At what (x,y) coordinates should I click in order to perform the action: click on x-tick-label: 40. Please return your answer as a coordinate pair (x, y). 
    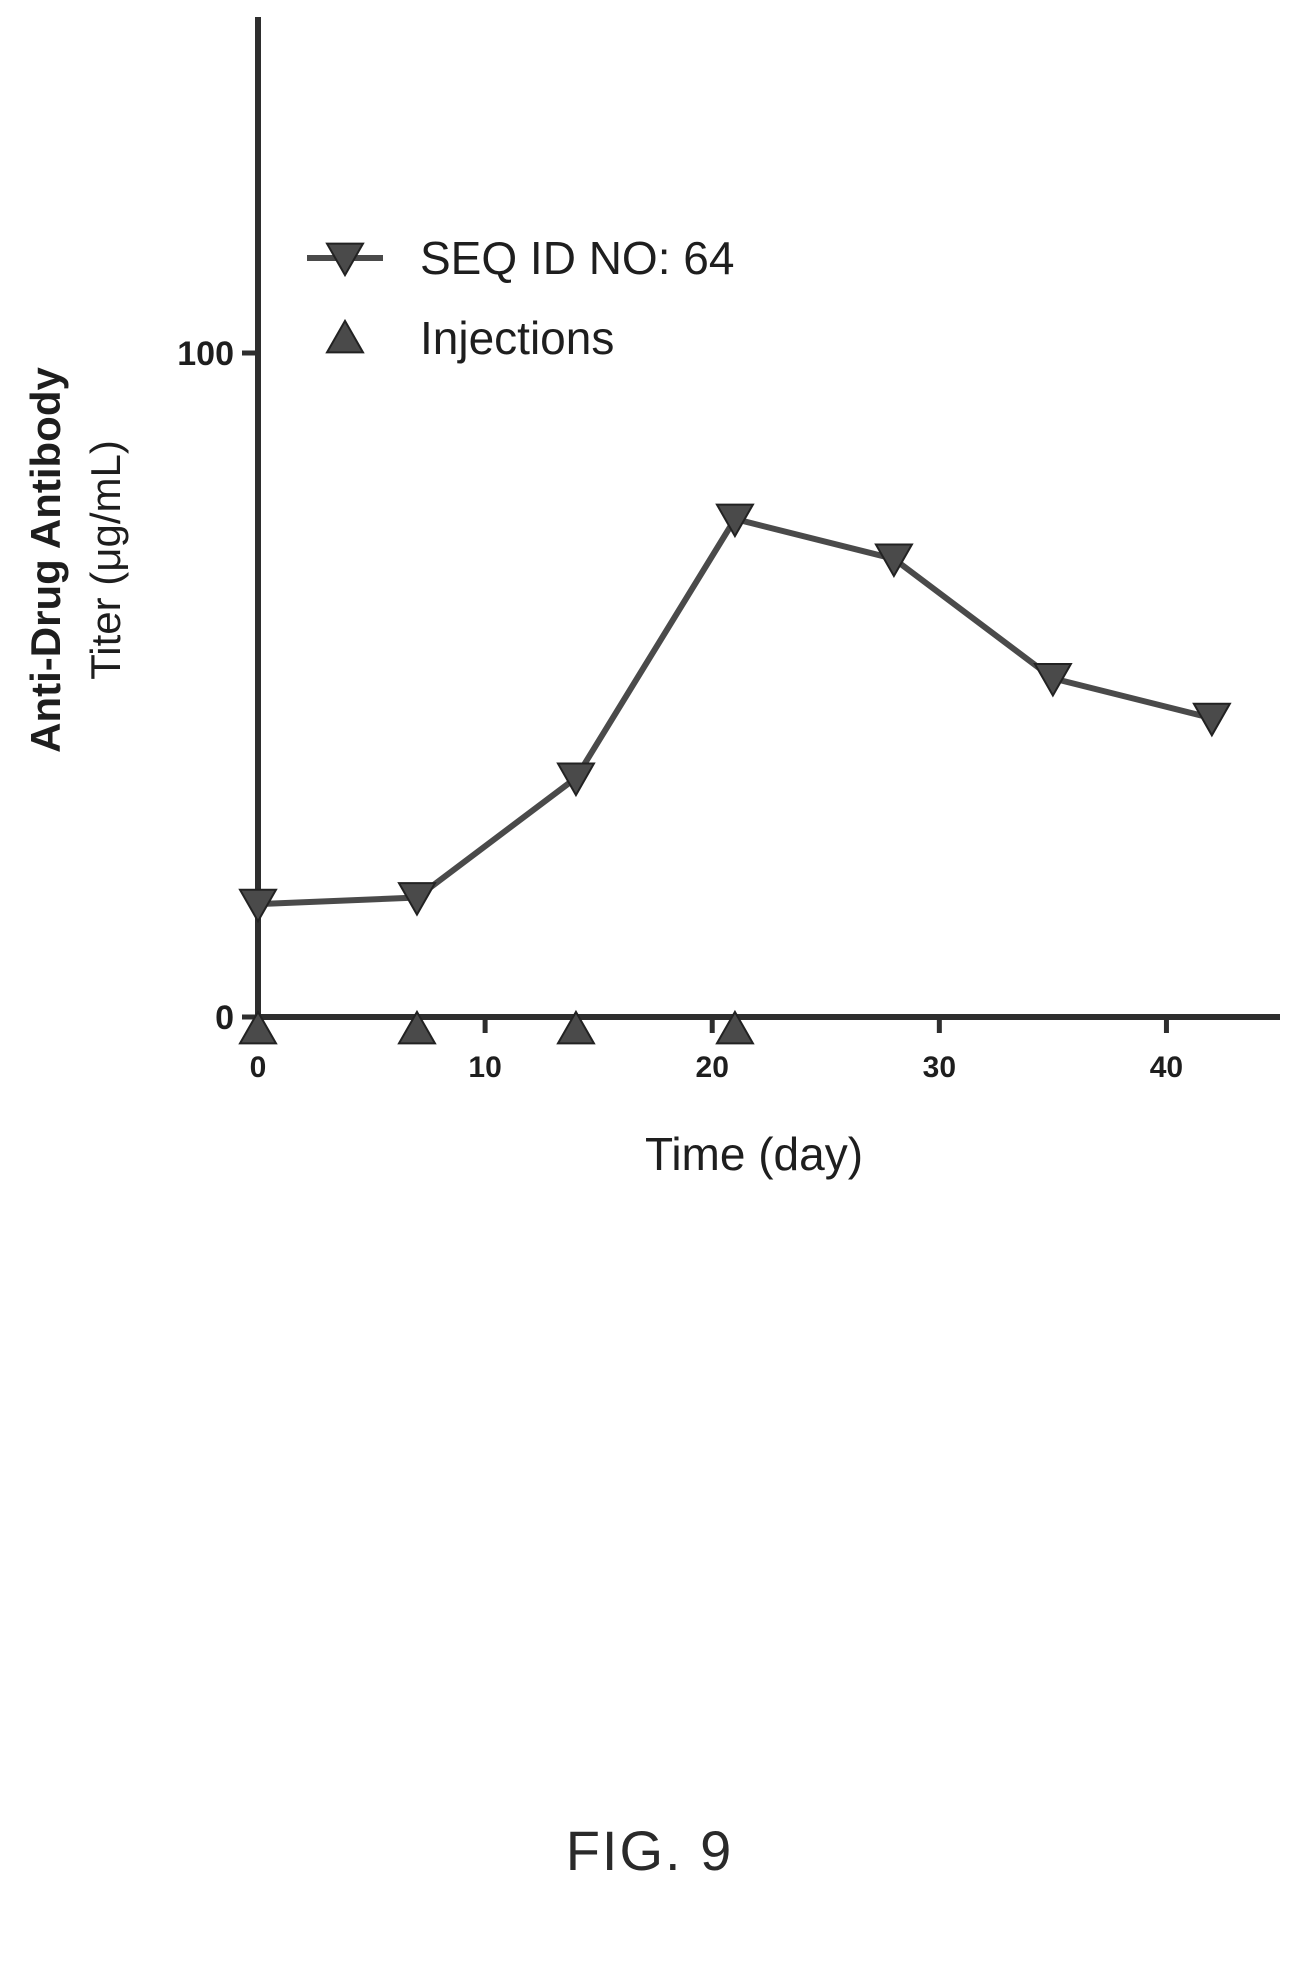
    Looking at the image, I should click on (1166, 1067).